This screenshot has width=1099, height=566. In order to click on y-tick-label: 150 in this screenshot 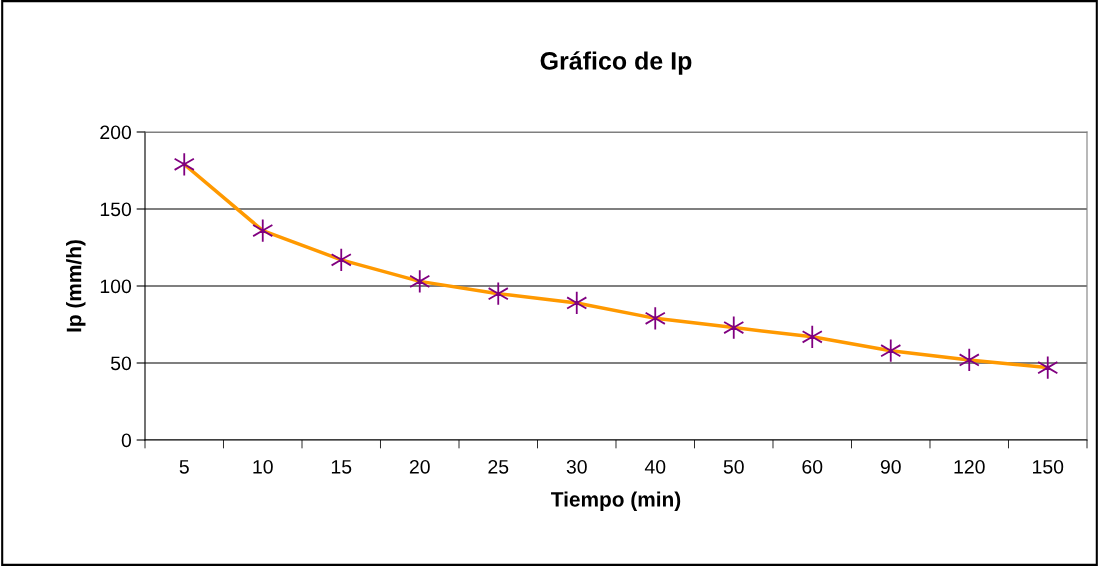, I will do `click(116, 209)`.